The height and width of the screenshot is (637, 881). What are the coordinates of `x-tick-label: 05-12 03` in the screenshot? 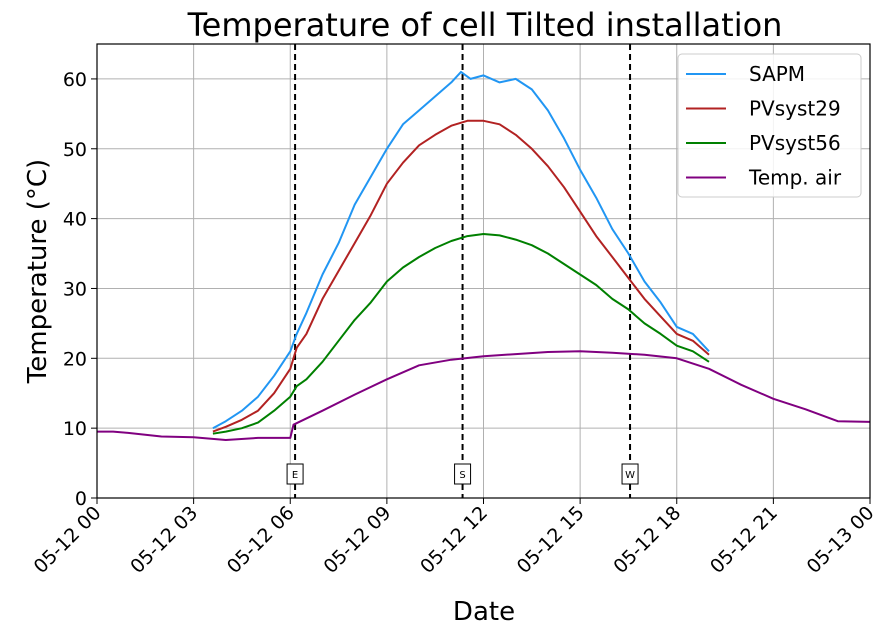 It's located at (164, 540).